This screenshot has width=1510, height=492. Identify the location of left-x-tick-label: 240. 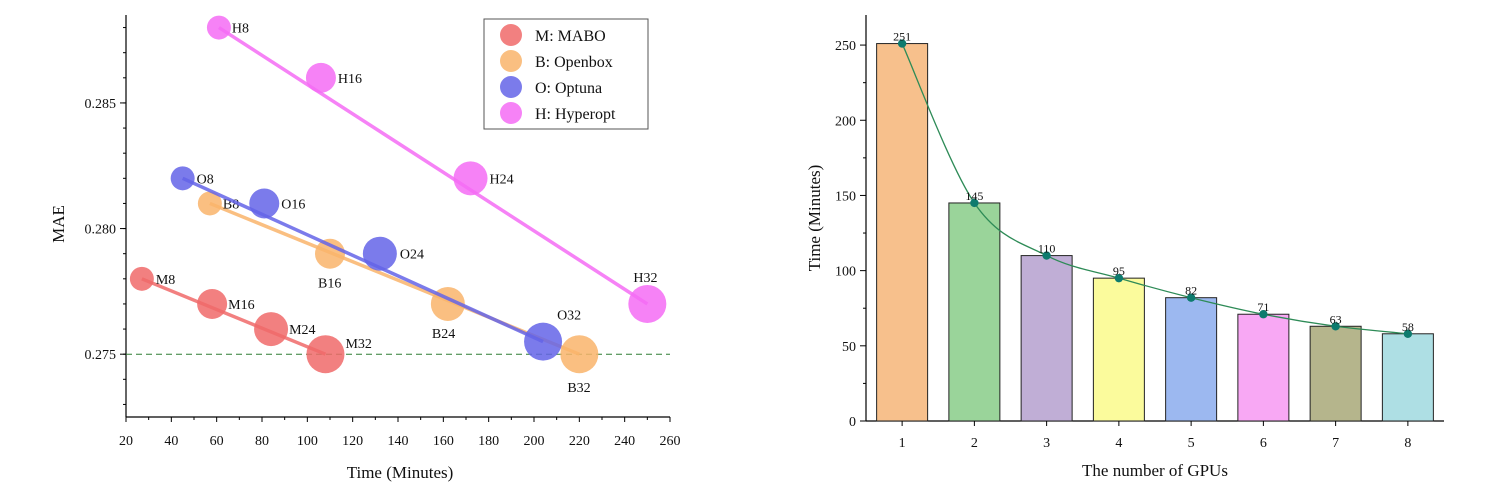
(624, 441).